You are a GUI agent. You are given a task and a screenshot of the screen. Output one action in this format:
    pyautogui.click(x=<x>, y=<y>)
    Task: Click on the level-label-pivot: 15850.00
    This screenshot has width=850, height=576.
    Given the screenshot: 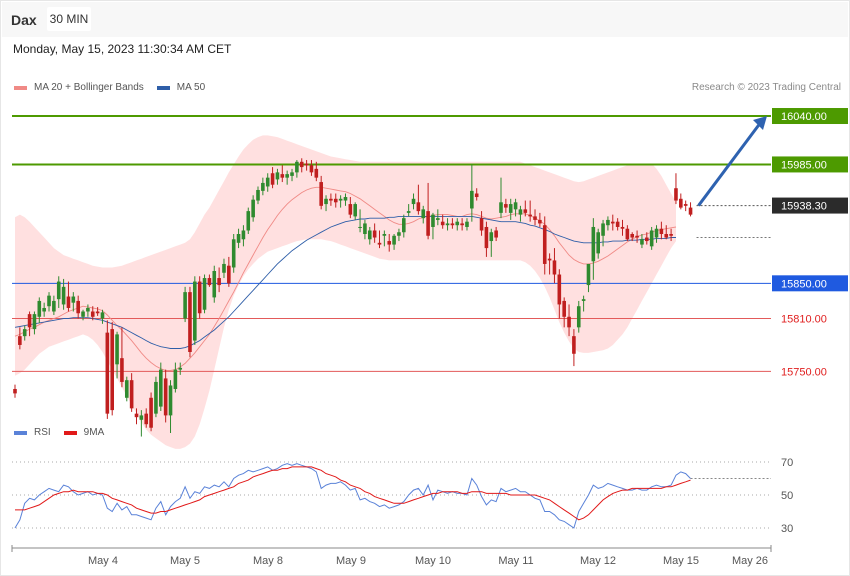 What is the action you would take?
    pyautogui.click(x=804, y=284)
    